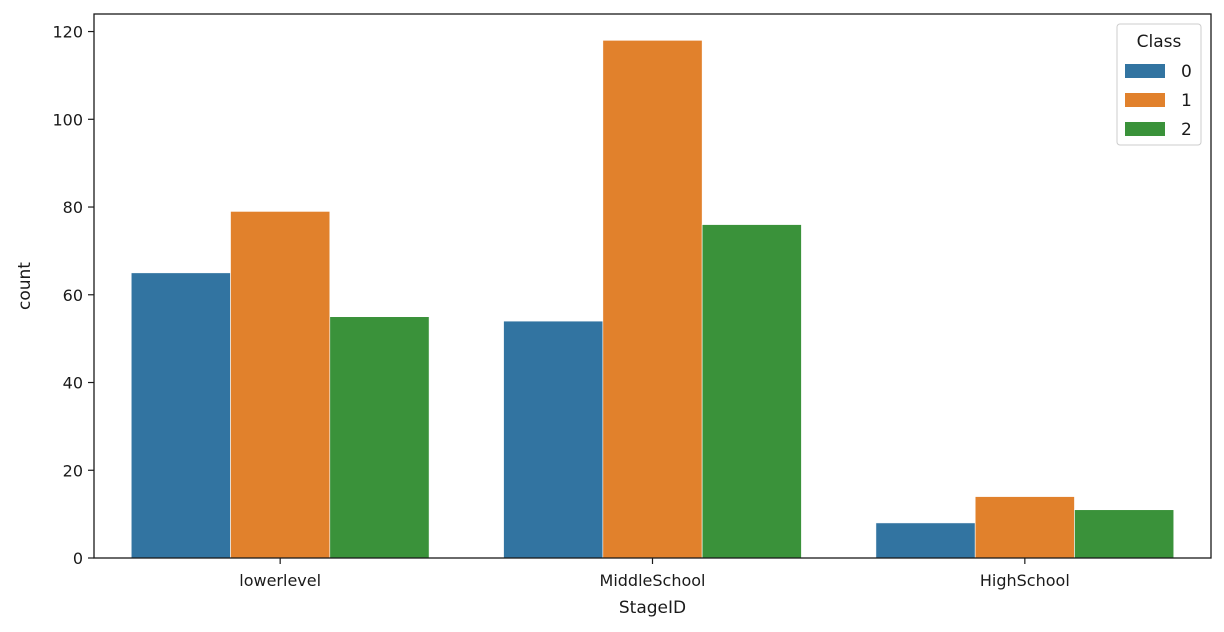 Image resolution: width=1224 pixels, height=632 pixels. Describe the element at coordinates (67, 119) in the screenshot. I see `y-tick-label: 100` at that location.